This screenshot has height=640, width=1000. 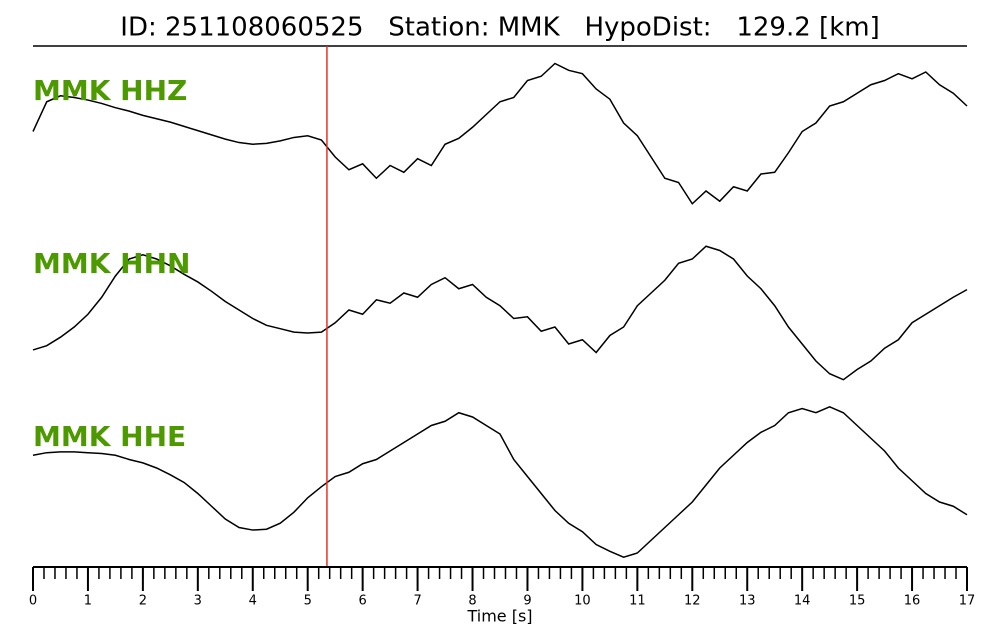 What do you see at coordinates (308, 601) in the screenshot?
I see `x-tick-label: 5` at bounding box center [308, 601].